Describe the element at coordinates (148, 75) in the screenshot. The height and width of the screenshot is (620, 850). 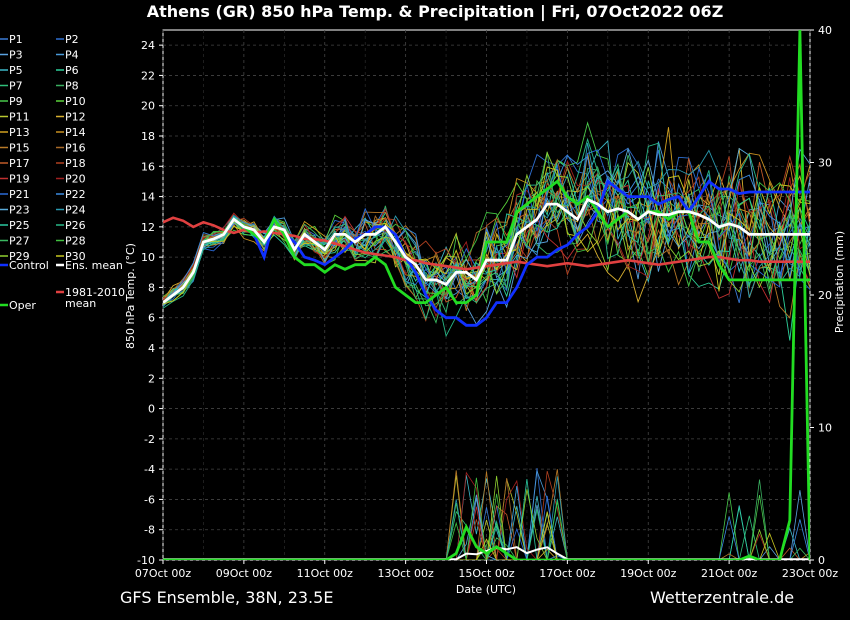
I see `y-tick-label: 22` at that location.